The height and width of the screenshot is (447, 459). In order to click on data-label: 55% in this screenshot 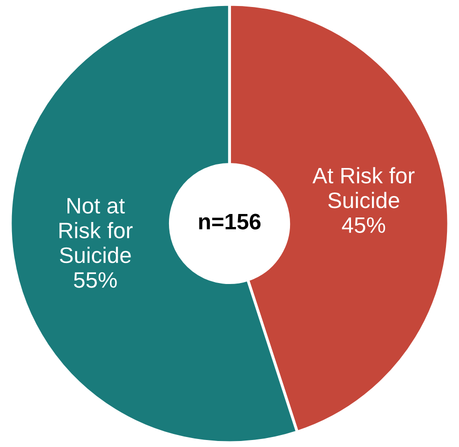, I will do `click(95, 280)`.